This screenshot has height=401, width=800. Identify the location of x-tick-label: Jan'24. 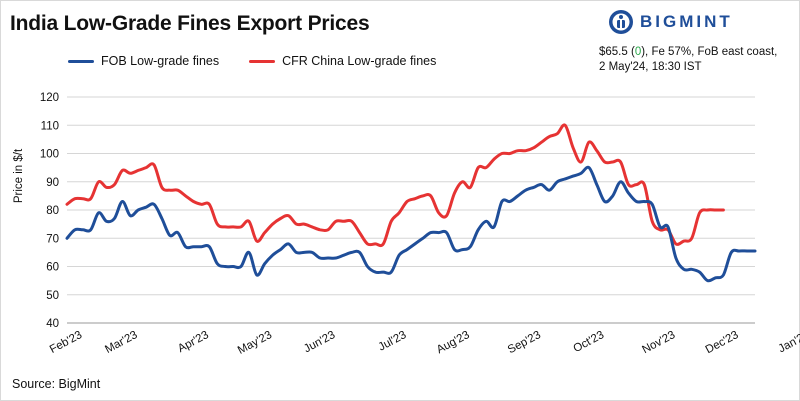
(788, 342).